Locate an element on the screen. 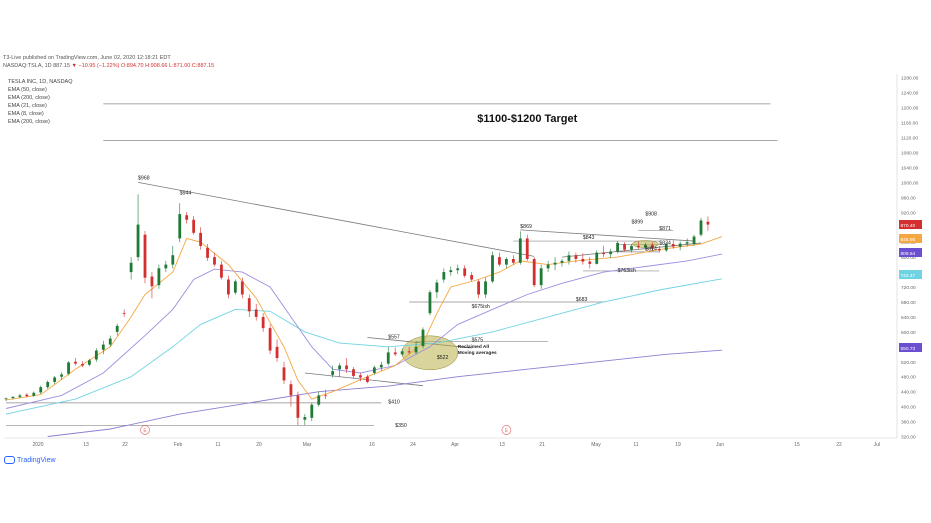  legend-ema-50: EMA (50, close) is located at coordinates (27, 90).